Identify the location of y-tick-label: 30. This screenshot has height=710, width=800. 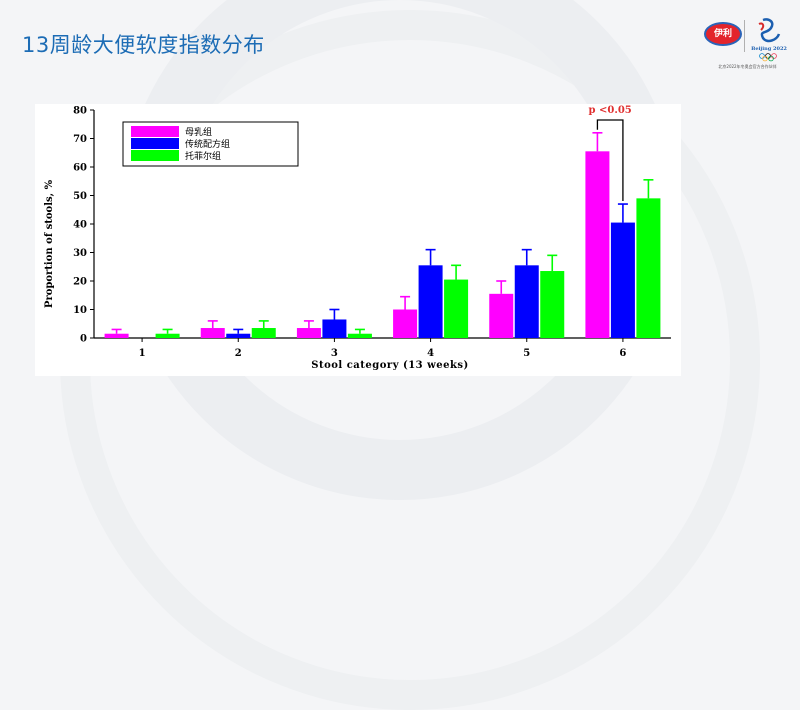
(80, 253).